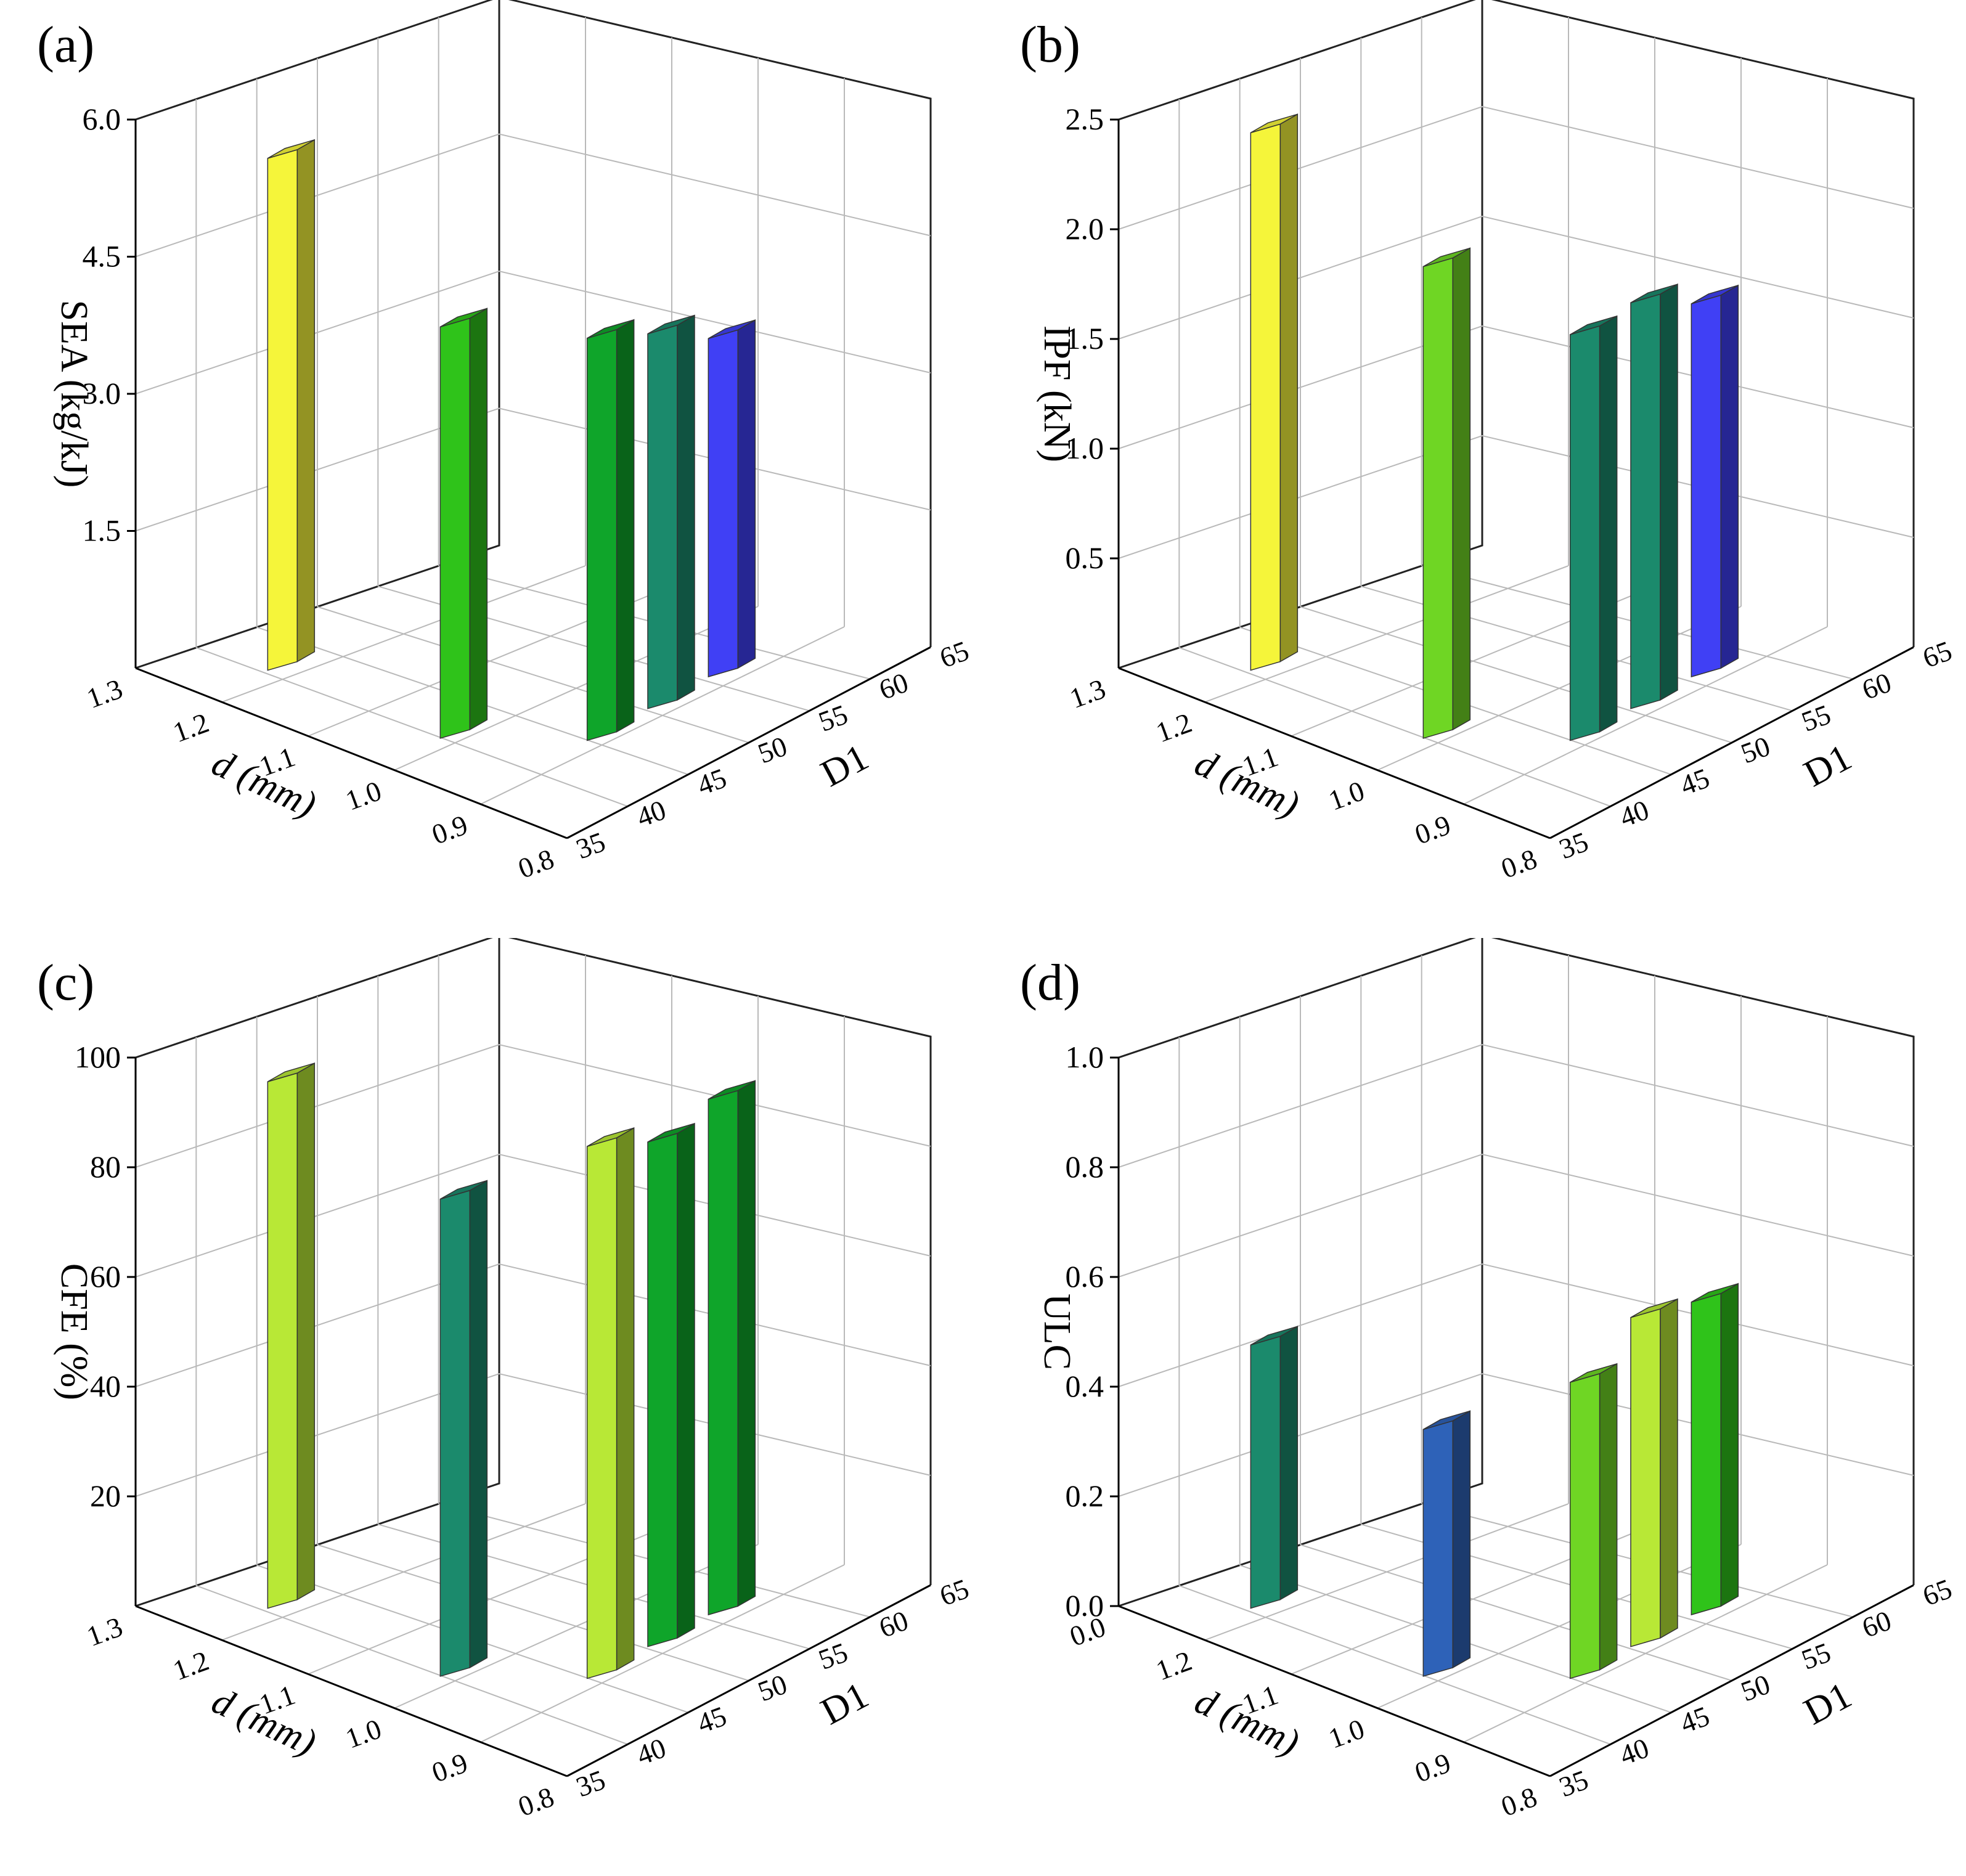 Image resolution: width=1966 pixels, height=1876 pixels. Describe the element at coordinates (1574, 845) in the screenshot. I see `D-tick-label: 35` at that location.